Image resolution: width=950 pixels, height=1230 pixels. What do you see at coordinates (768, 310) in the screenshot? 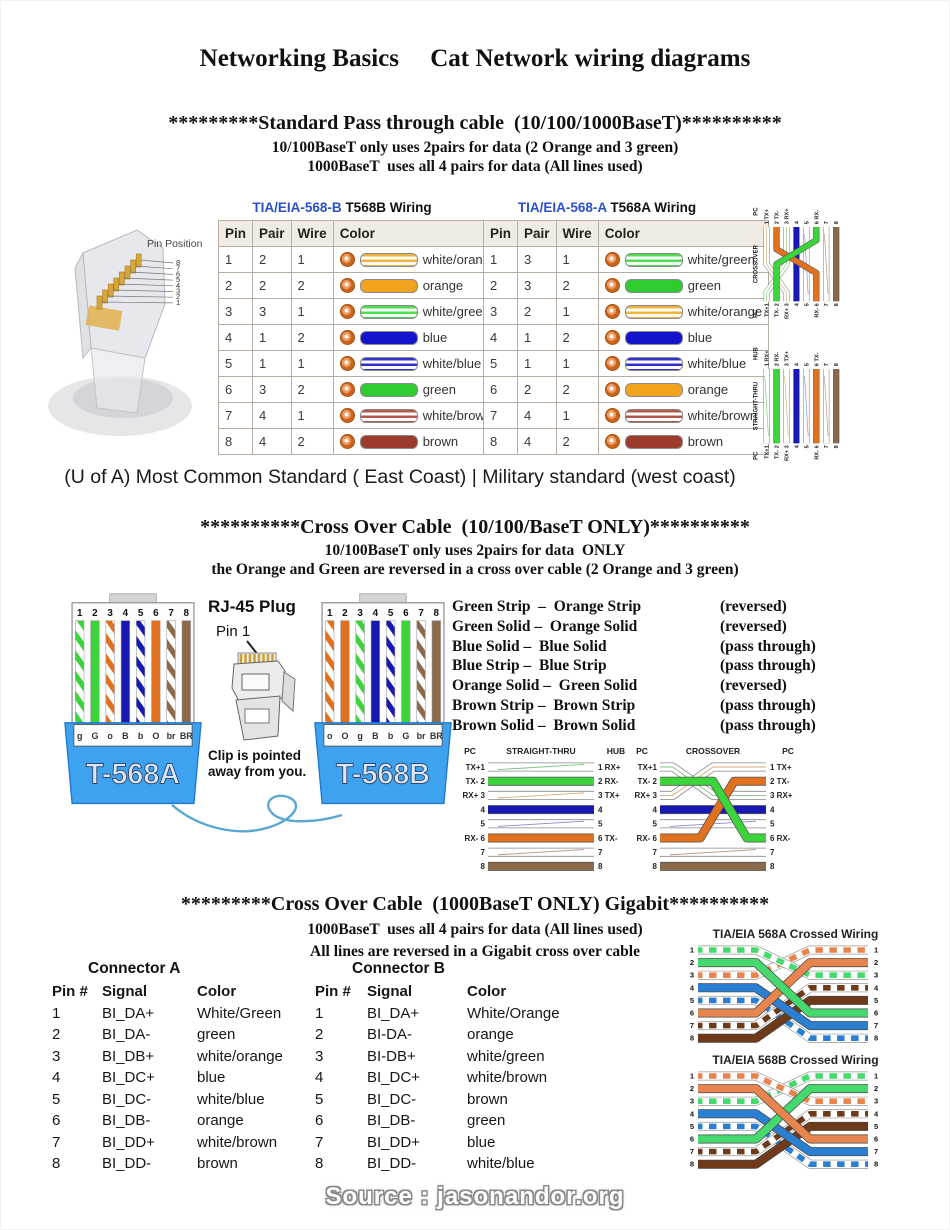
I see `diagram-label: TX+1` at bounding box center [768, 310].